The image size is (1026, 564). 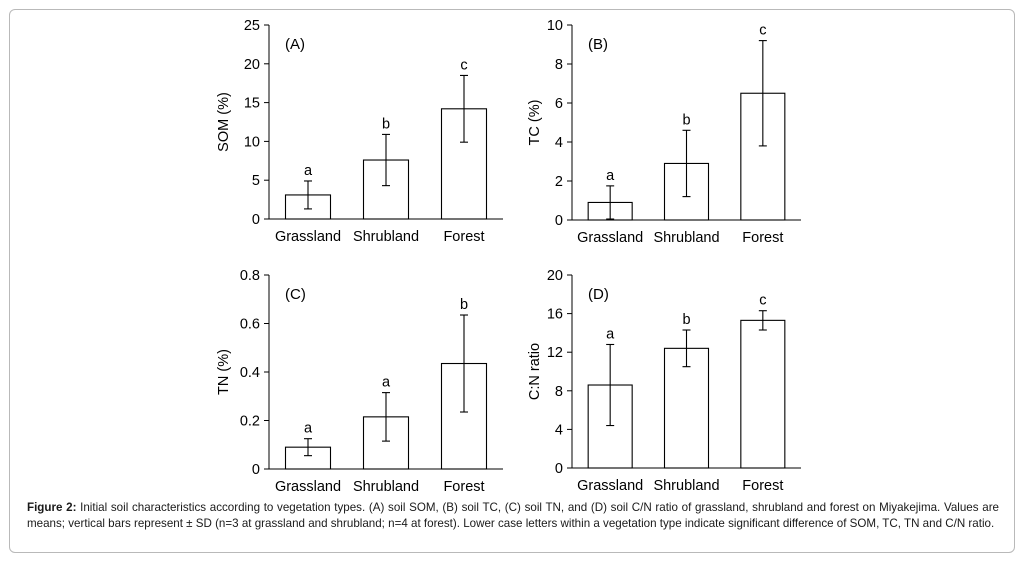 I want to click on panel-b-y-tick-label: 2, so click(x=559, y=182).